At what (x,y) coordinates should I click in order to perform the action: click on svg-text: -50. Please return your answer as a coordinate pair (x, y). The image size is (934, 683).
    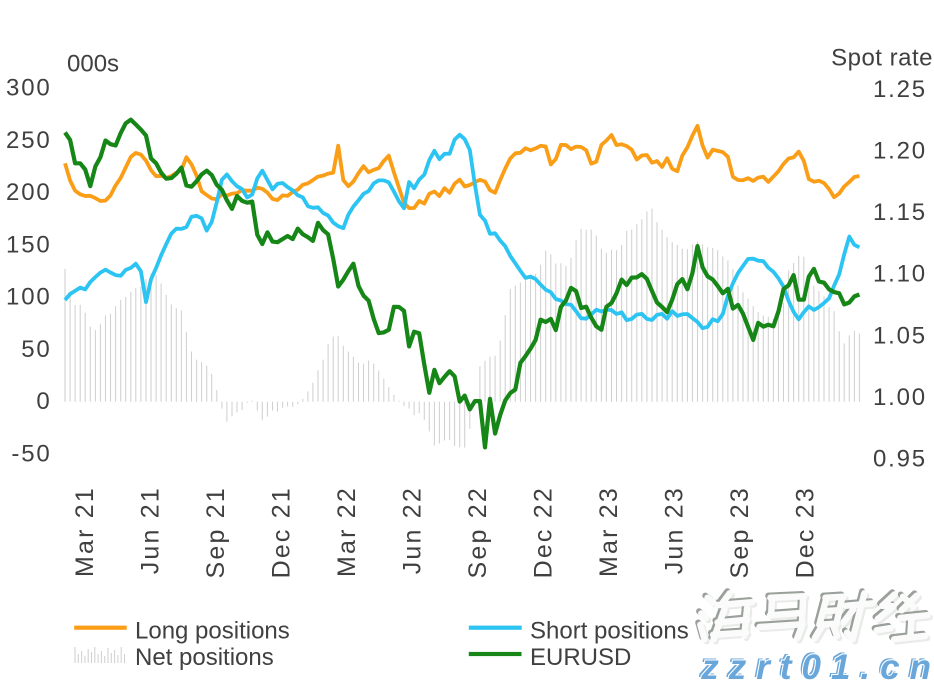
    Looking at the image, I should click on (31, 454).